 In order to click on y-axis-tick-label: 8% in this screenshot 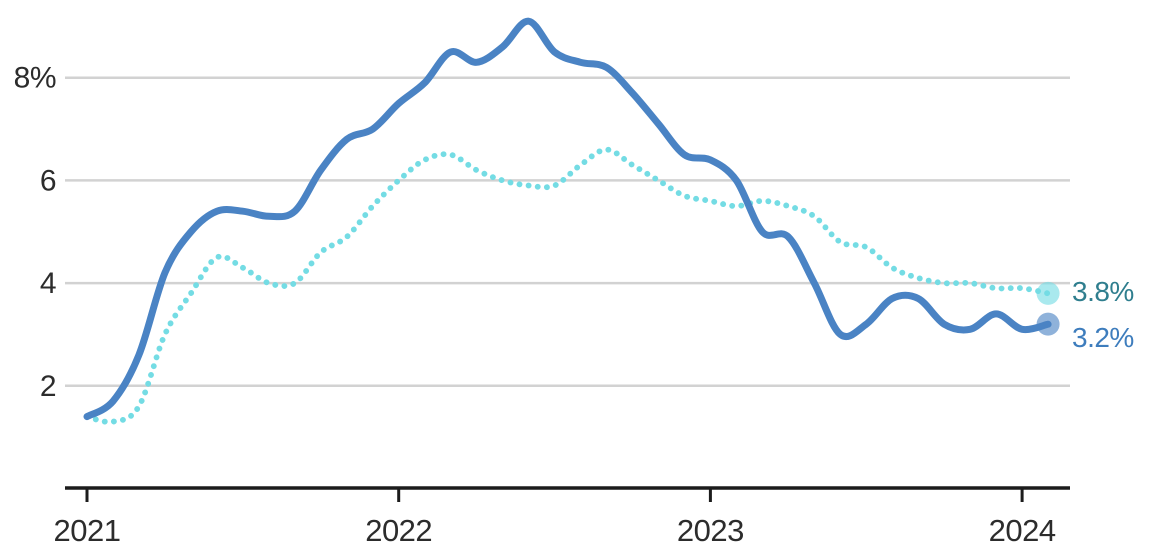, I will do `click(35, 78)`.